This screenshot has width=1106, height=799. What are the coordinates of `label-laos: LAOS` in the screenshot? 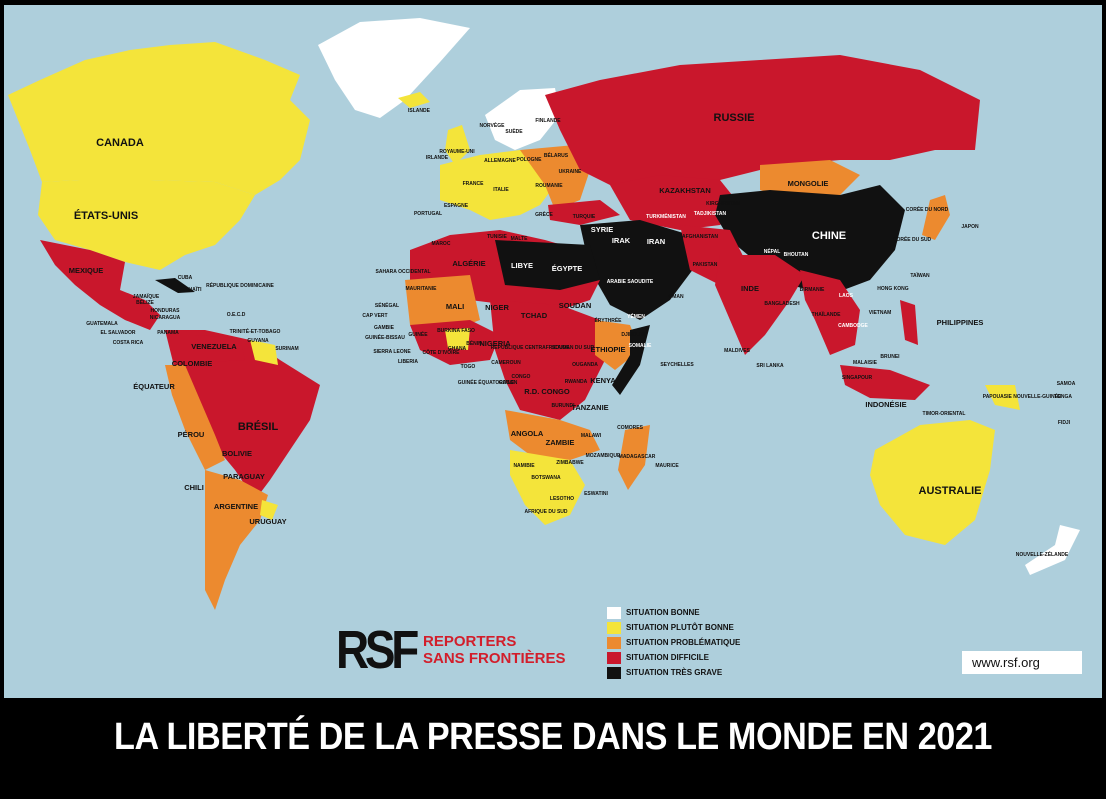 It's located at (846, 296).